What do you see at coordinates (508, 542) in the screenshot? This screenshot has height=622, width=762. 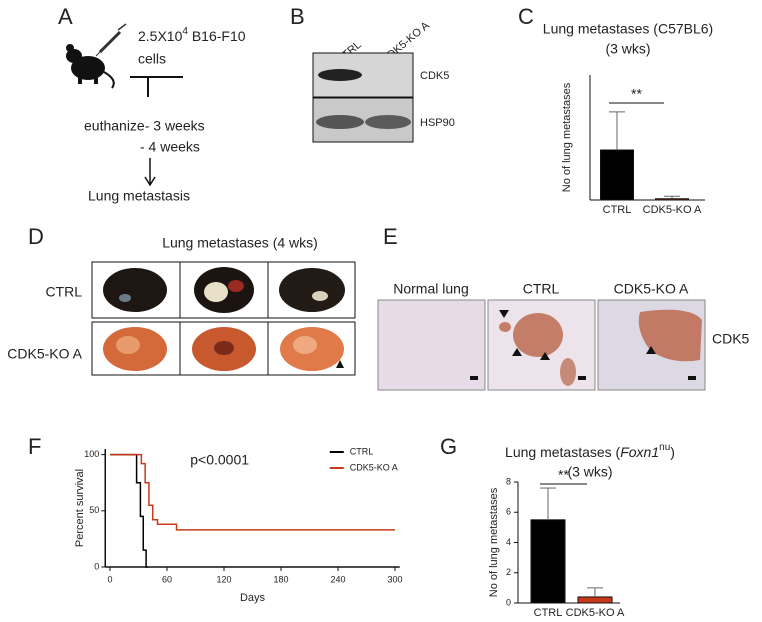 I see `y-tick-label: 4` at bounding box center [508, 542].